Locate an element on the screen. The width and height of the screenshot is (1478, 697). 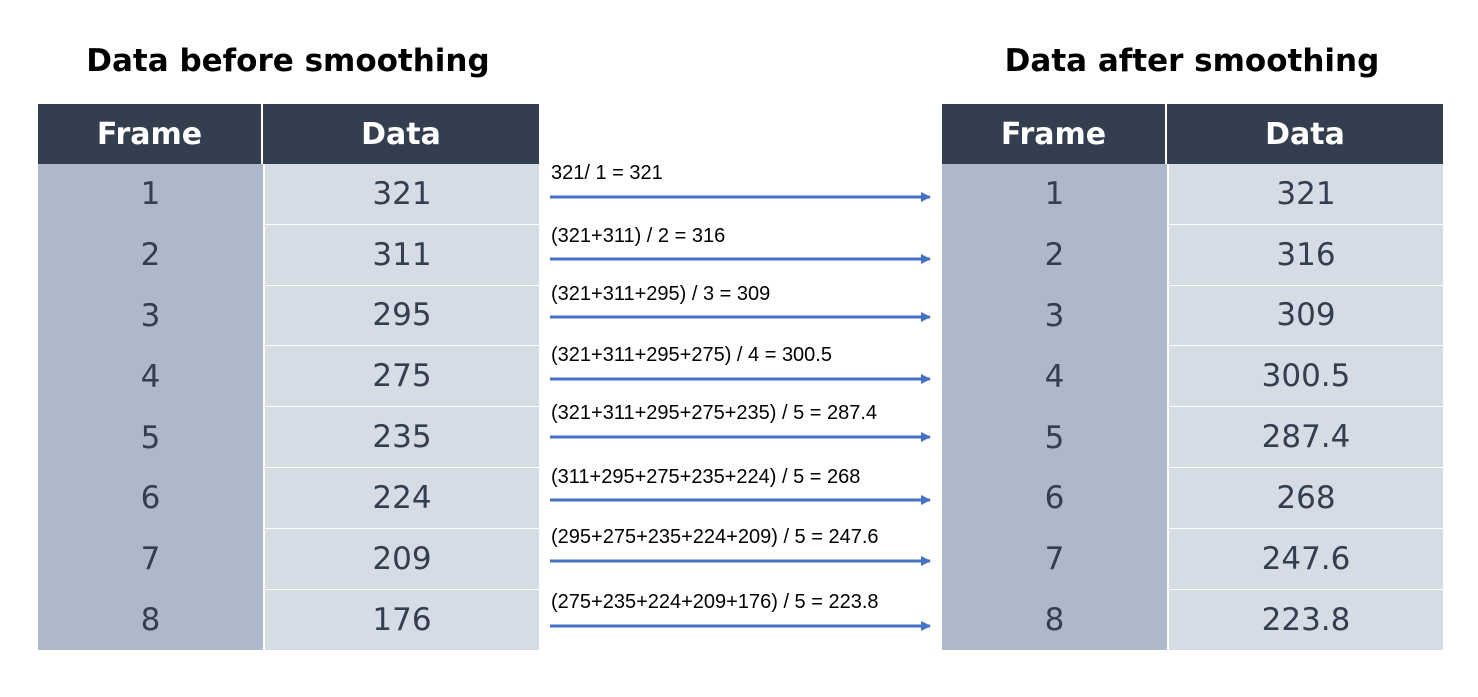
data-cell: 176 is located at coordinates (401, 620).